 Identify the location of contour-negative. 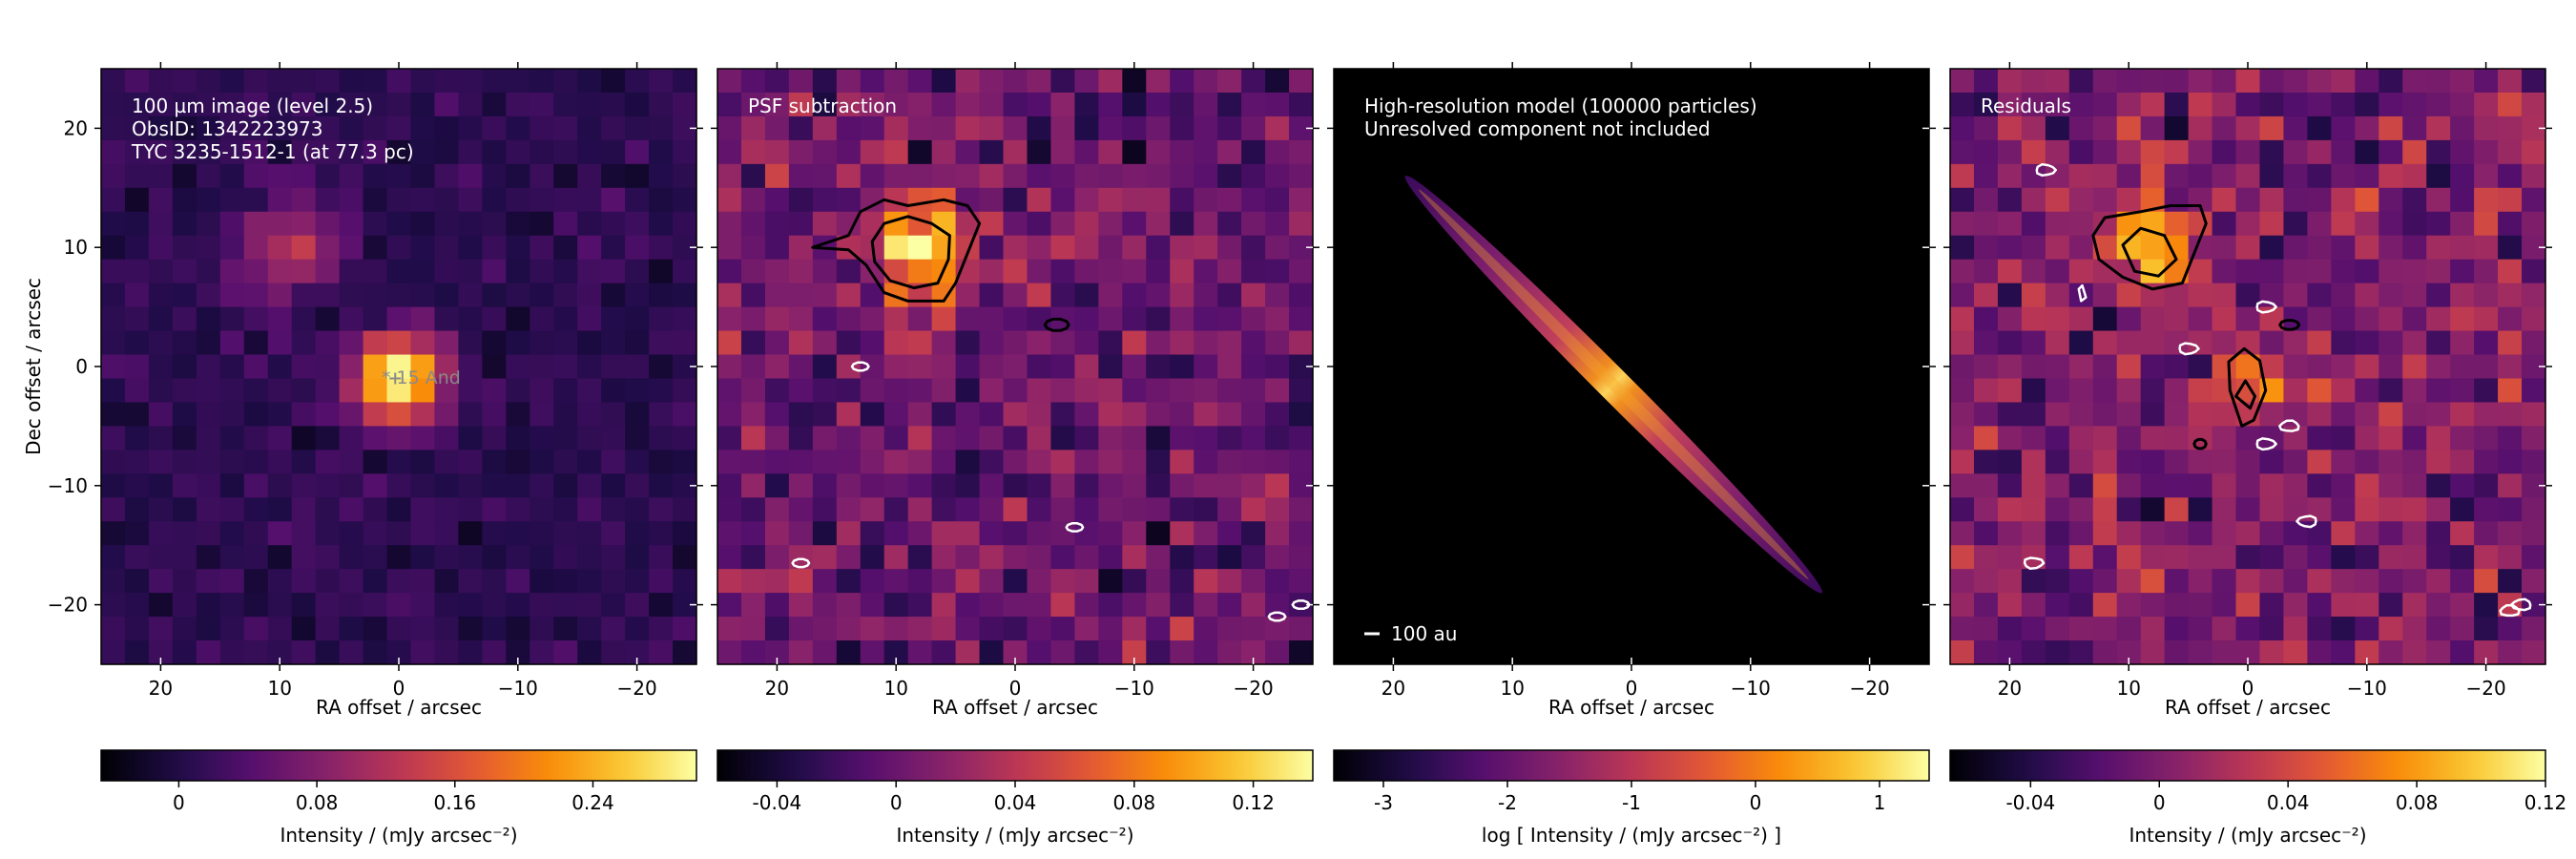
(2082, 293).